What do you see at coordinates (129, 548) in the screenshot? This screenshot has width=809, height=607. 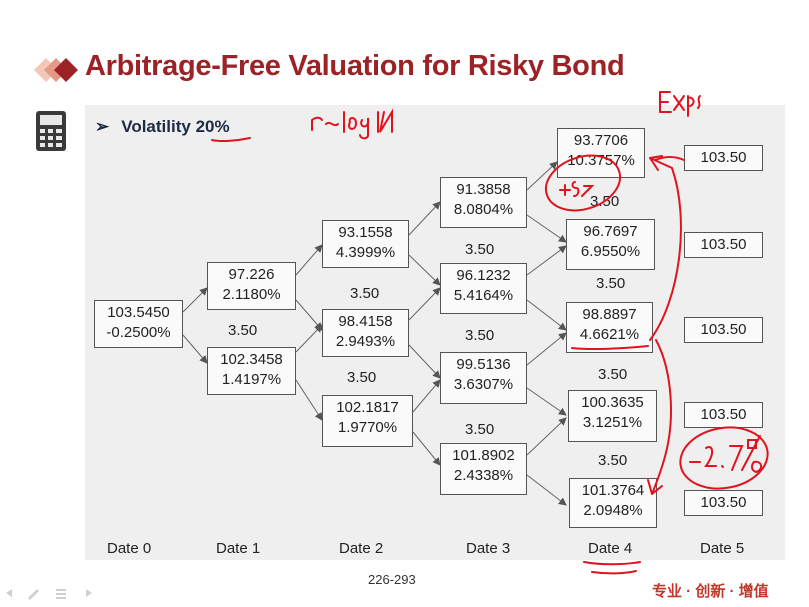 I see `date-label-0: Date 0` at bounding box center [129, 548].